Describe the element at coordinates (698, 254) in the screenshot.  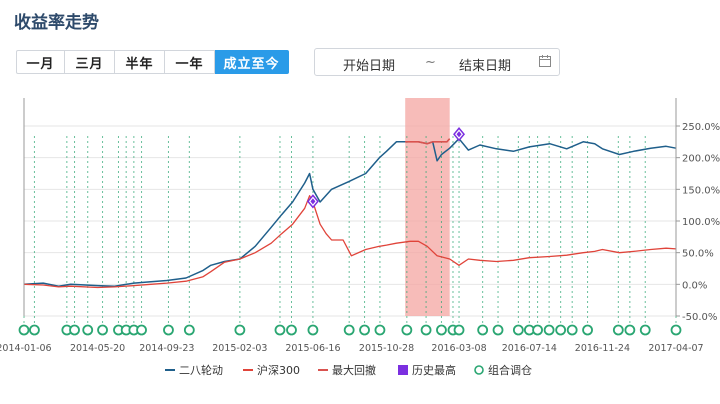
I see `y-tick-label: 50.0%` at that location.